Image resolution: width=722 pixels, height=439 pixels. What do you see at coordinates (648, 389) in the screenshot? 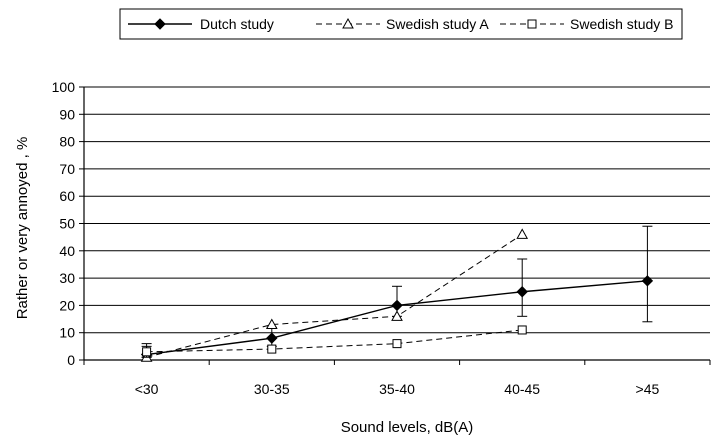
I see `x-tick-label: >45` at bounding box center [648, 389].